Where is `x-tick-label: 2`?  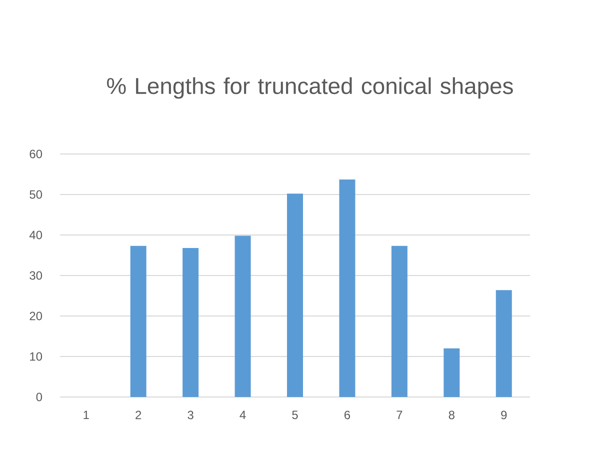 x-tick-label: 2 is located at coordinates (139, 415).